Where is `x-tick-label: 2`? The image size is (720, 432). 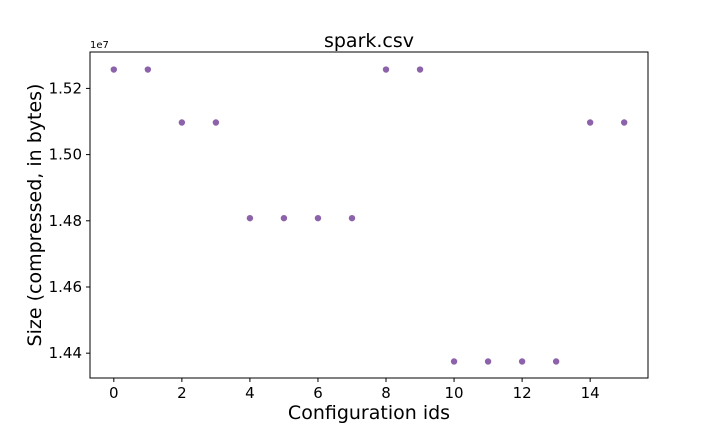
x-tick-label: 2 is located at coordinates (182, 393).